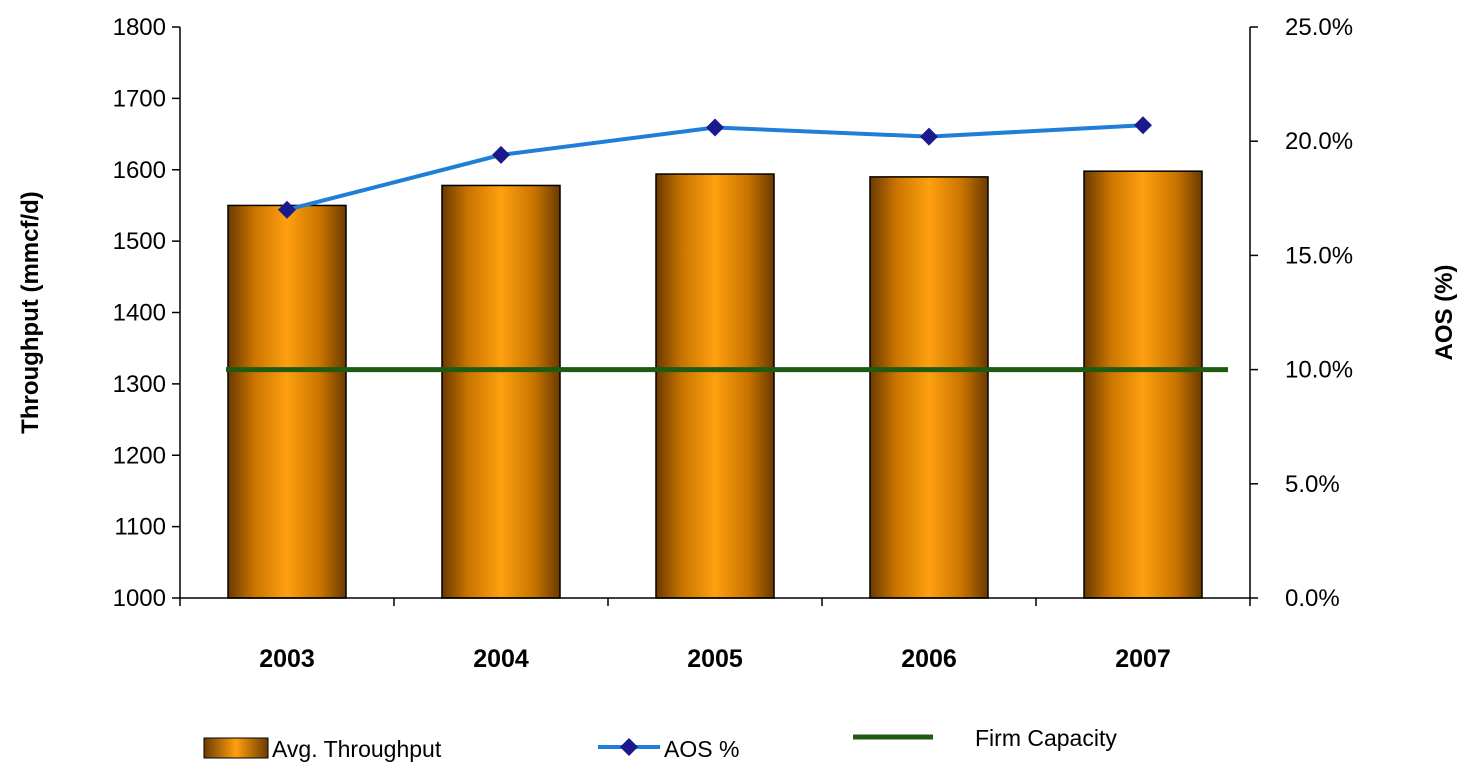 The image size is (1465, 767). What do you see at coordinates (1046, 738) in the screenshot?
I see `legend-label-firm-capacity: Firm Capacity` at bounding box center [1046, 738].